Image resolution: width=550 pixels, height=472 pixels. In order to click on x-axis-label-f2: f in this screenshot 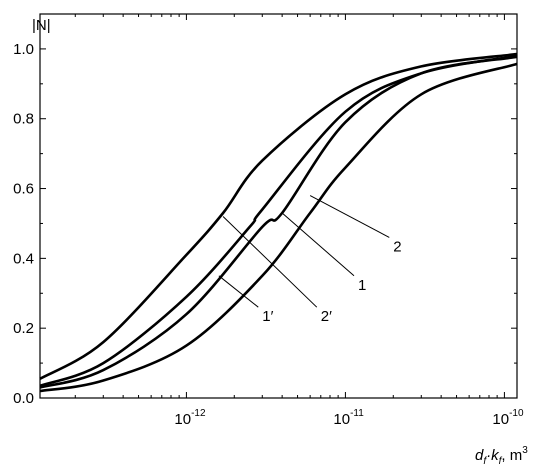, I will do `click(501, 461)`.